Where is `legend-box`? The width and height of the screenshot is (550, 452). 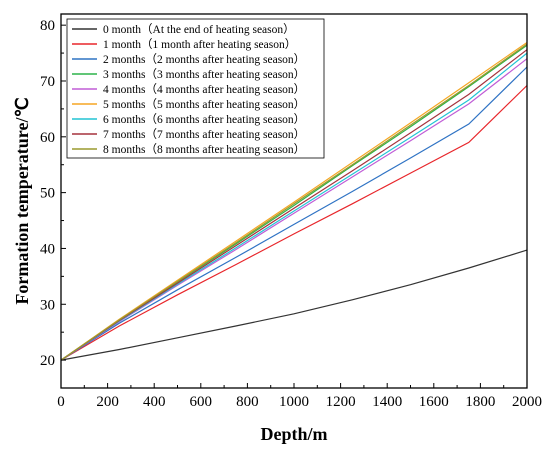
legend-box is located at coordinates (195, 88).